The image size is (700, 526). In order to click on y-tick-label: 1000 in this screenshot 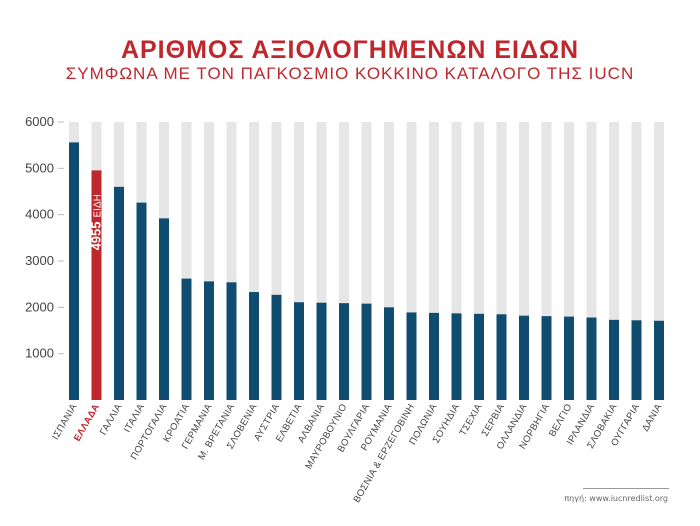, I will do `click(39, 353)`.